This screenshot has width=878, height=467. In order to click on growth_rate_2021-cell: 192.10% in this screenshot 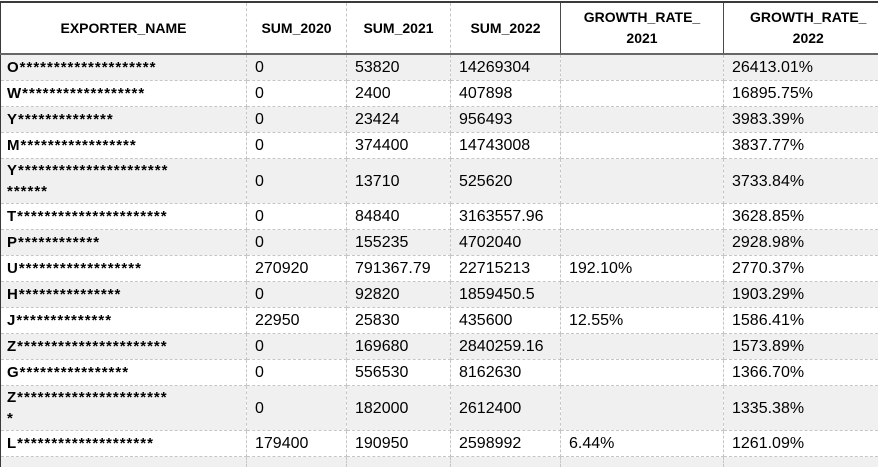, I will do `click(642, 269)`.